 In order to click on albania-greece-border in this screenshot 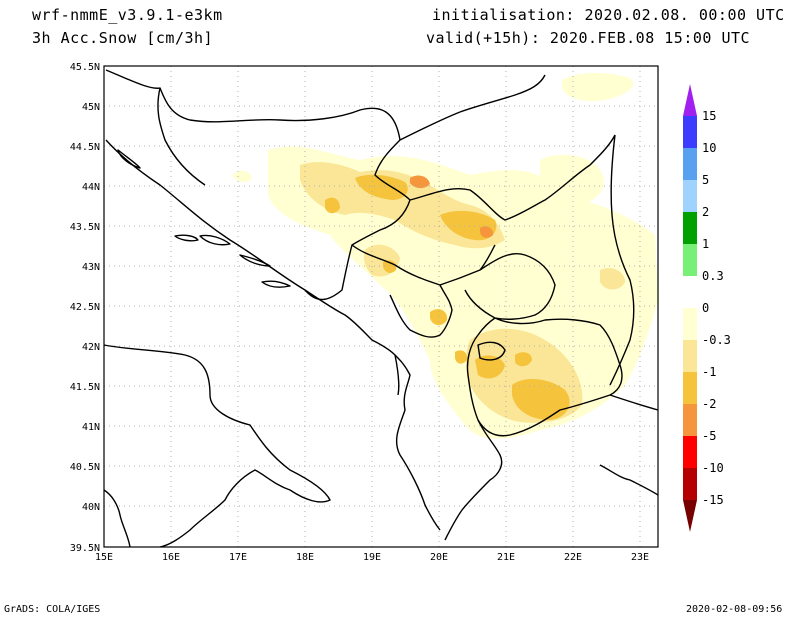, I will do `click(473, 480)`.